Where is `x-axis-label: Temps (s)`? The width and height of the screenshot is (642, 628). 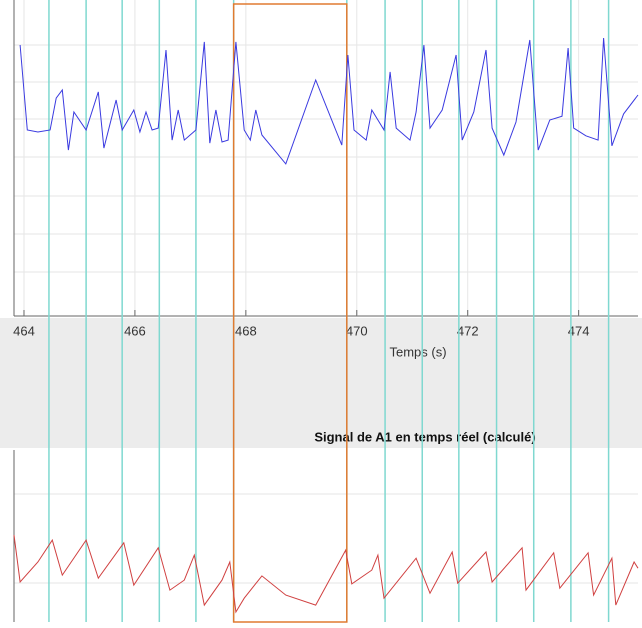 x-axis-label: Temps (s) is located at coordinates (417, 351).